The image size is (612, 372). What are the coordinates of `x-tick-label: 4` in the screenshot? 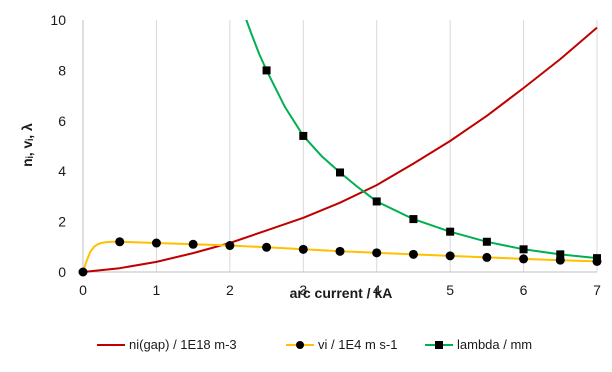 It's located at (377, 290).